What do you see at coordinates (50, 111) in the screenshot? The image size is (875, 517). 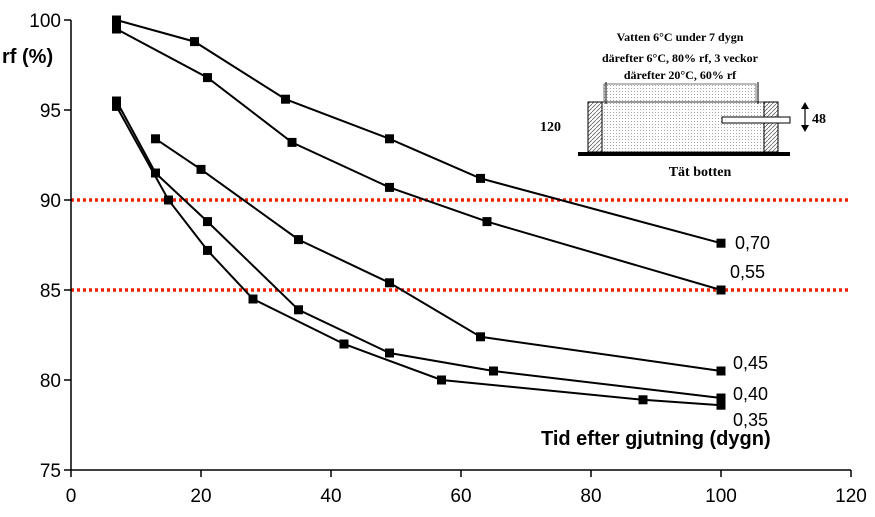 I see `y-tick-label-95: 95` at bounding box center [50, 111].